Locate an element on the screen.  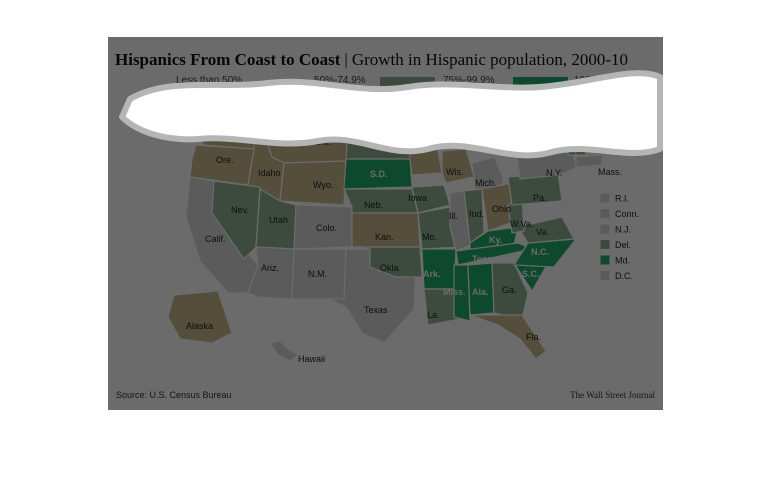
state-label-ind: Ind. is located at coordinates (476, 214).